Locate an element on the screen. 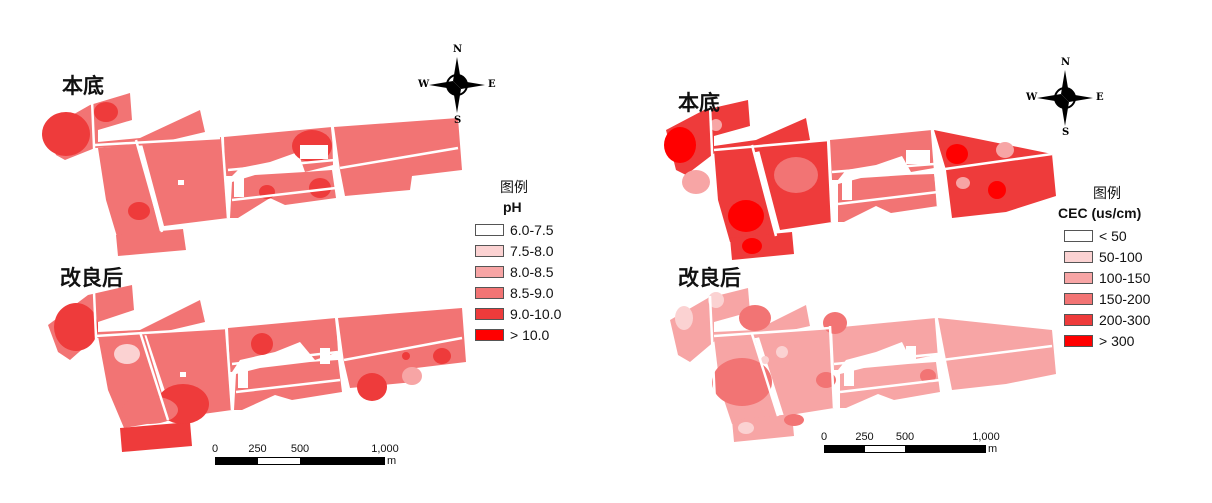 The height and width of the screenshot is (503, 1212). legend-item: < 50 is located at coordinates (1133, 235).